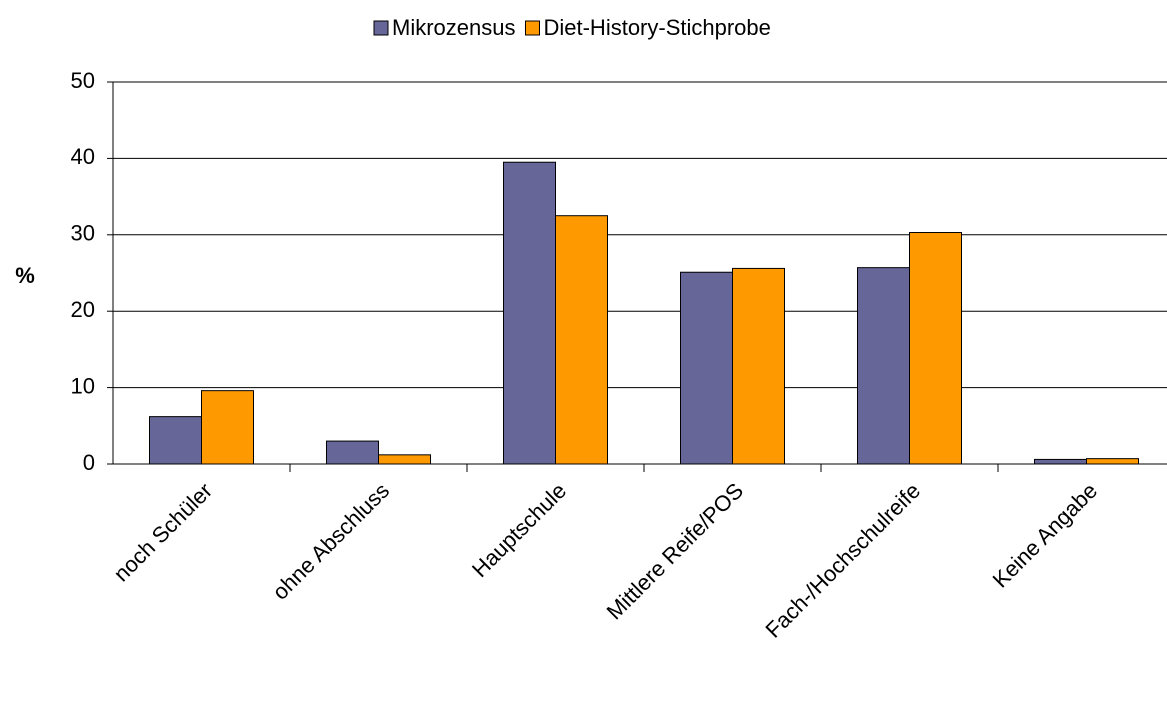 The width and height of the screenshot is (1167, 710). Describe the element at coordinates (83, 309) in the screenshot. I see `y-tick-label: 20` at that location.